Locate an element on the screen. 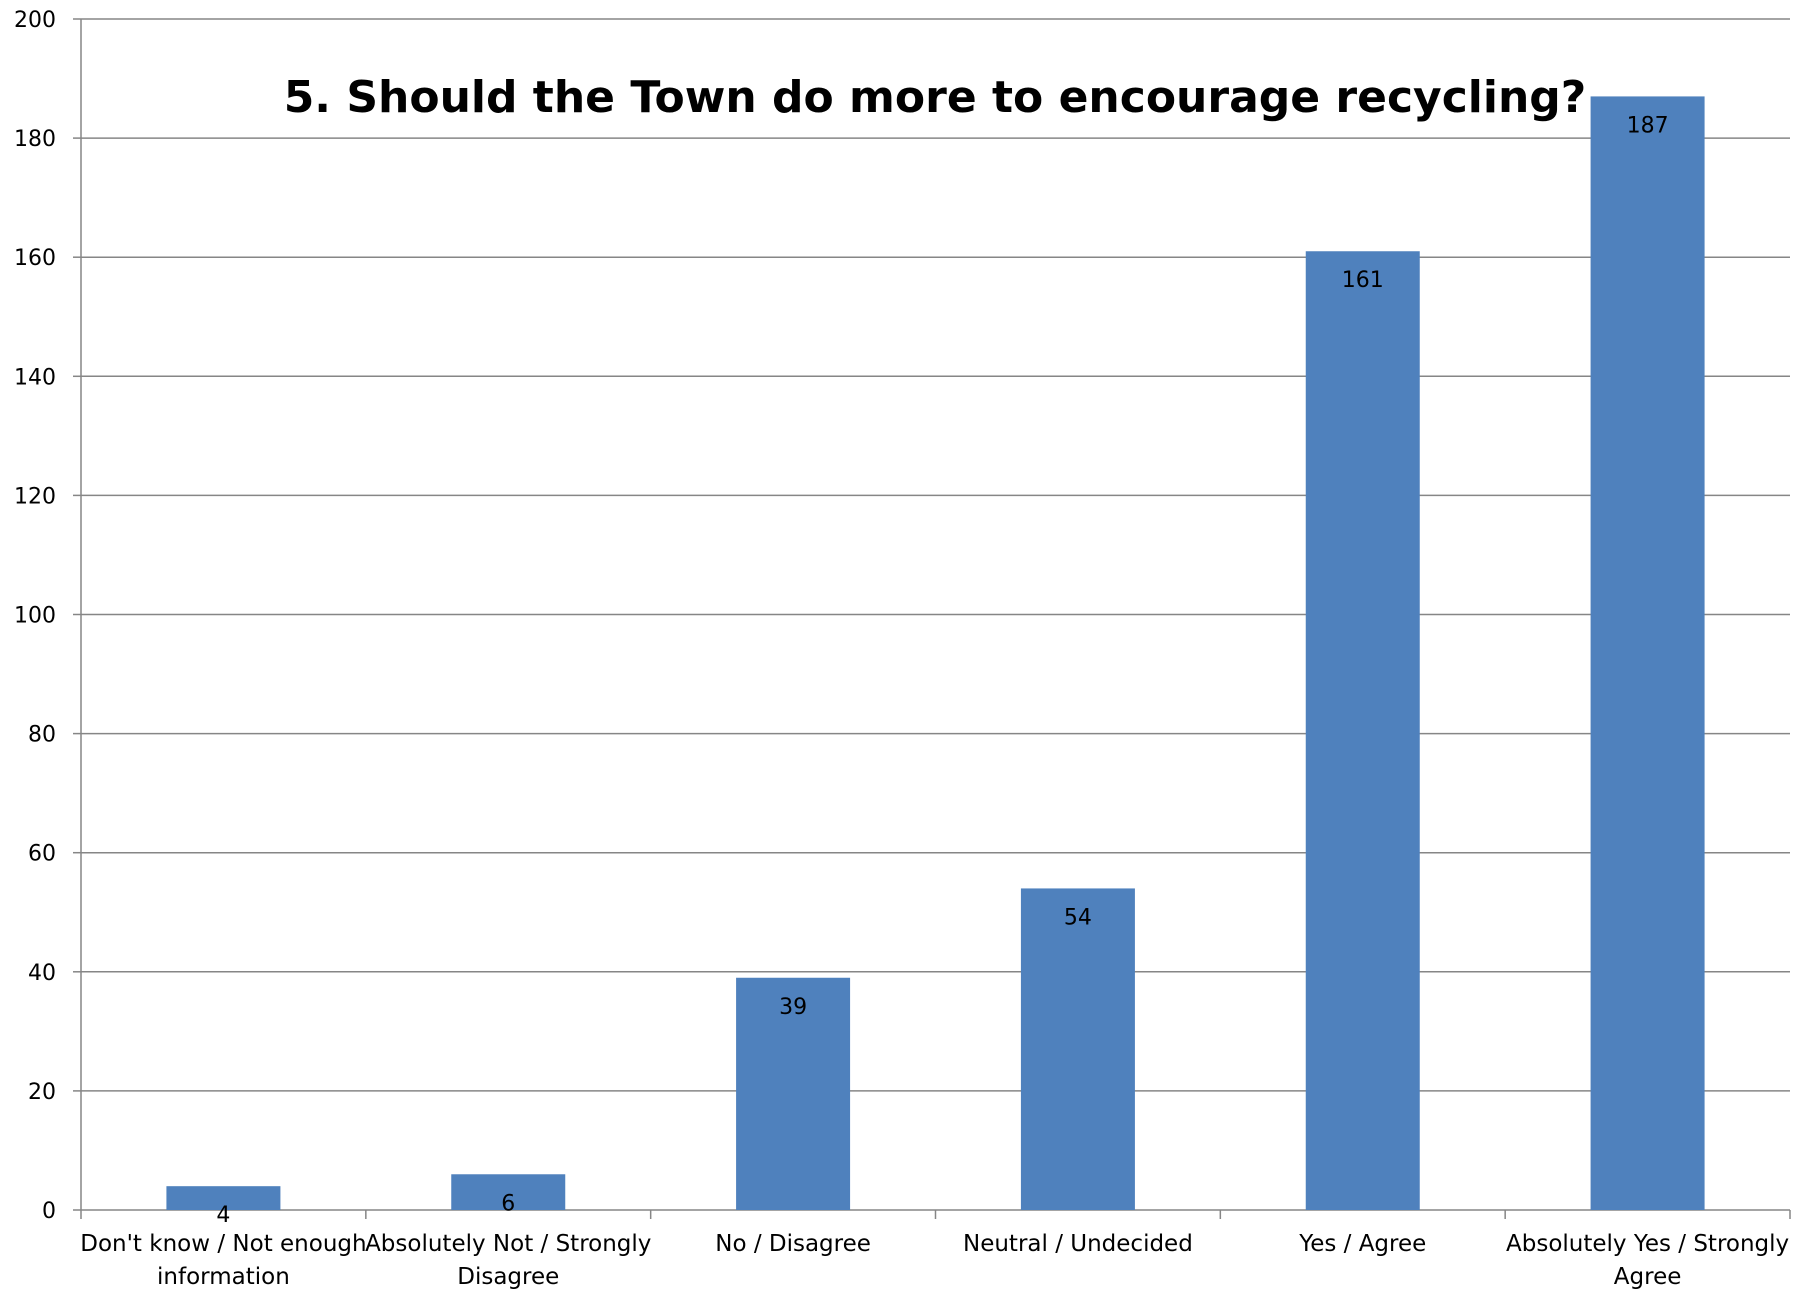  y-tick-label: 180 is located at coordinates (35, 139).